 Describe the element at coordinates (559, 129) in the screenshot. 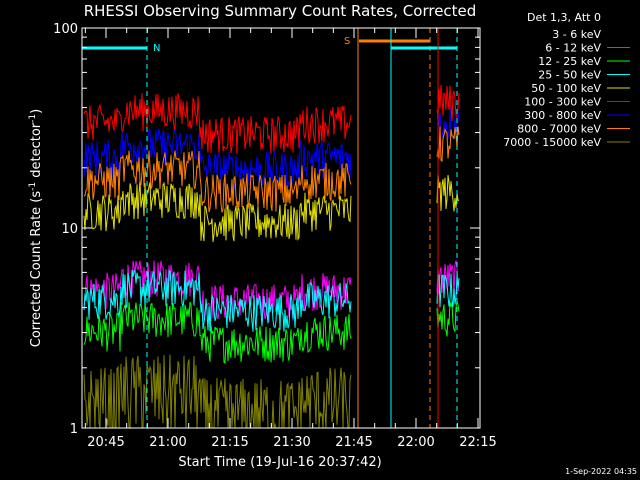

I see `legend-label-7: 800 - 7000 keV` at that location.